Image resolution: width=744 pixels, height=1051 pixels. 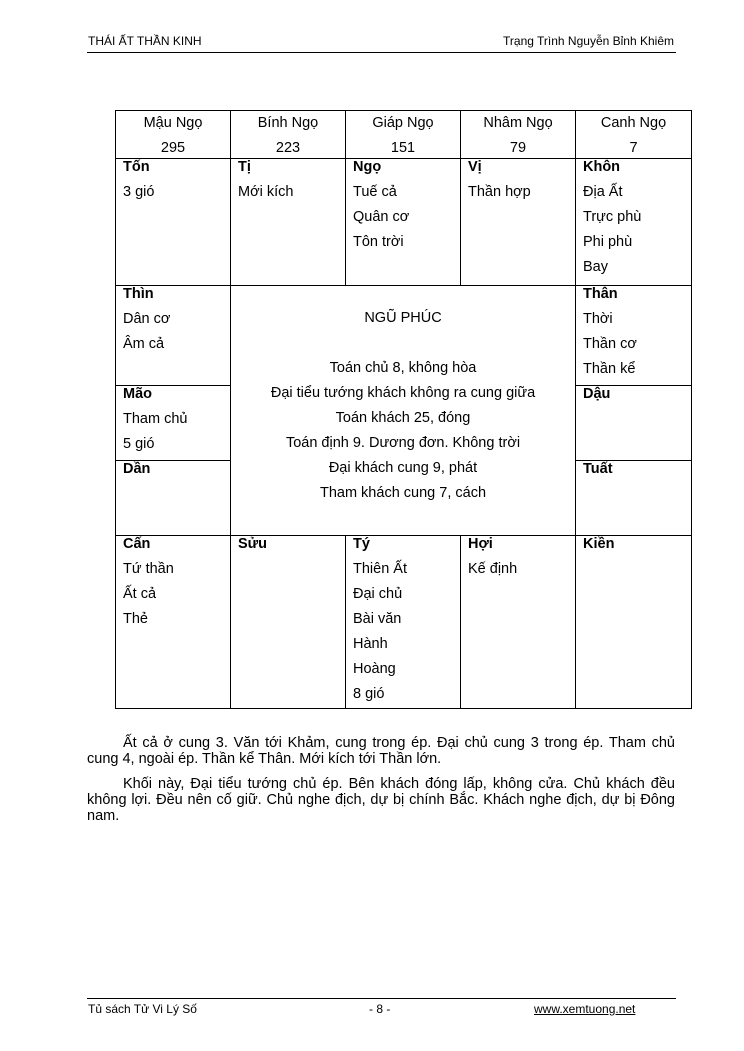 What do you see at coordinates (369, 694) in the screenshot?
I see `cell-line: 8 gió` at bounding box center [369, 694].